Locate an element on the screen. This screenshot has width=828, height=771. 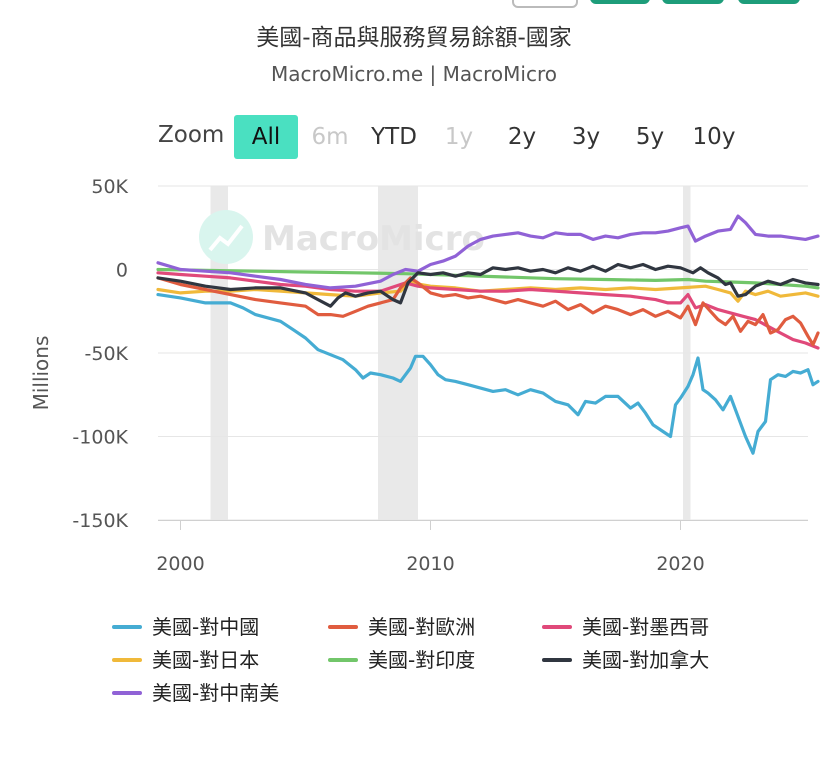
legend-label: 美國-對日本 is located at coordinates (206, 660).